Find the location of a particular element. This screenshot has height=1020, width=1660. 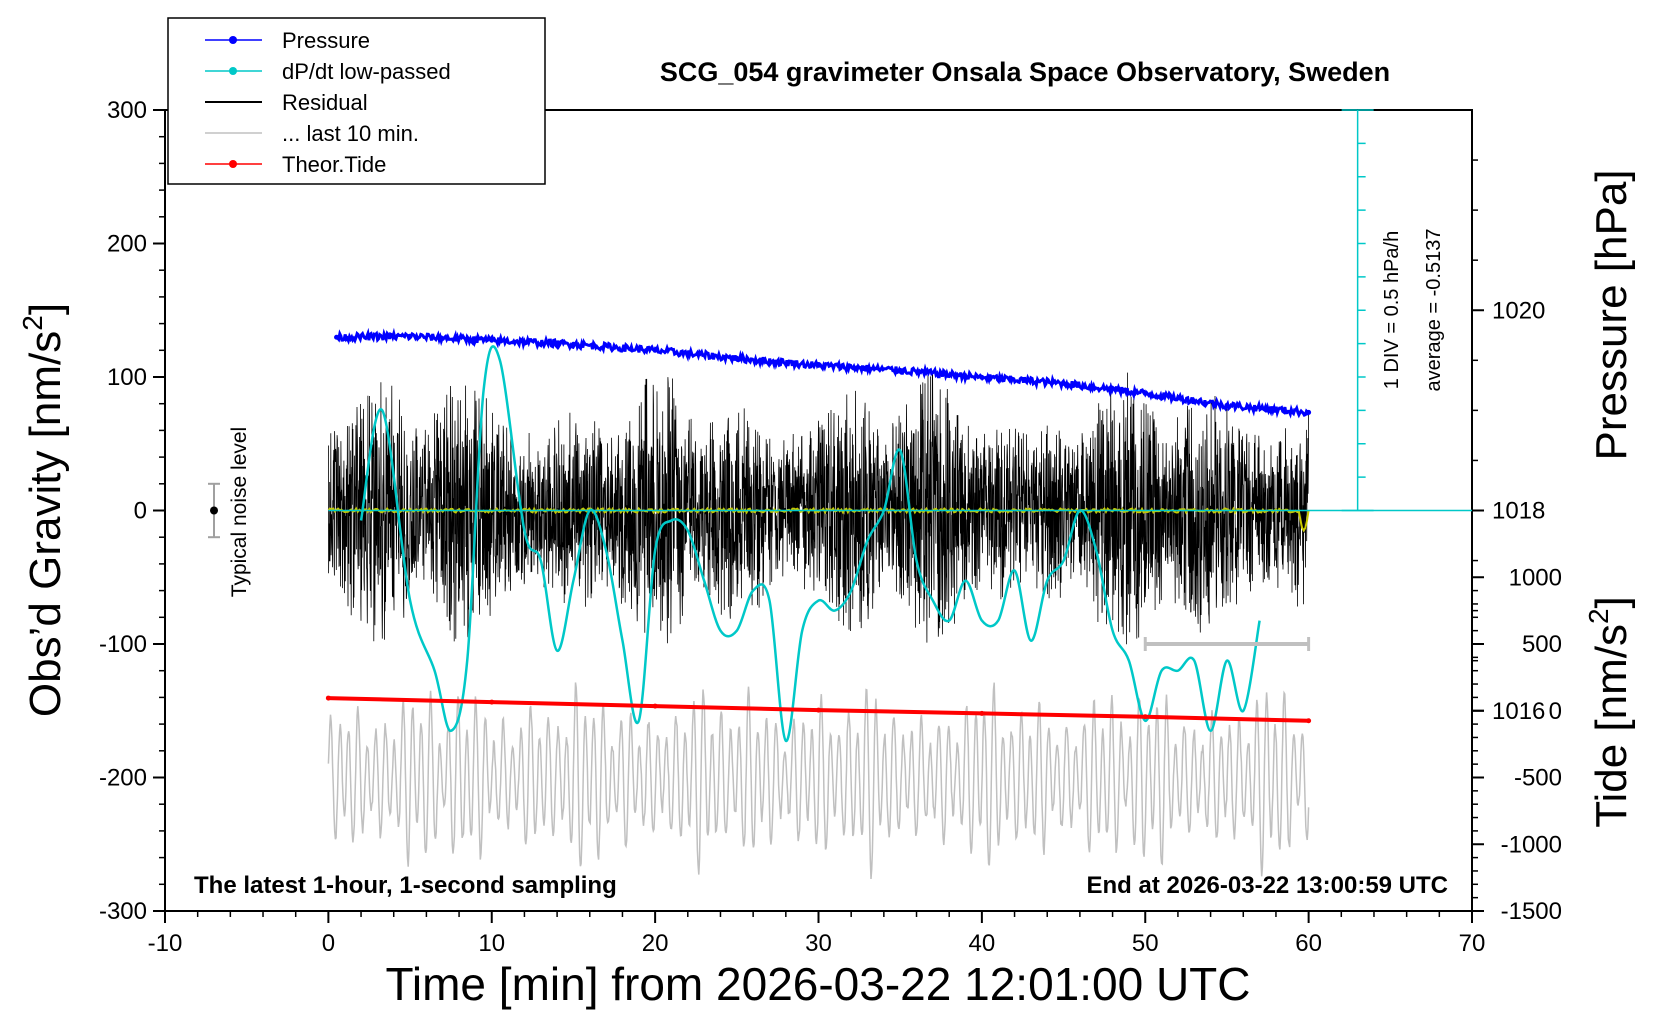

legend-label: ... last 10 min. is located at coordinates (350, 133).